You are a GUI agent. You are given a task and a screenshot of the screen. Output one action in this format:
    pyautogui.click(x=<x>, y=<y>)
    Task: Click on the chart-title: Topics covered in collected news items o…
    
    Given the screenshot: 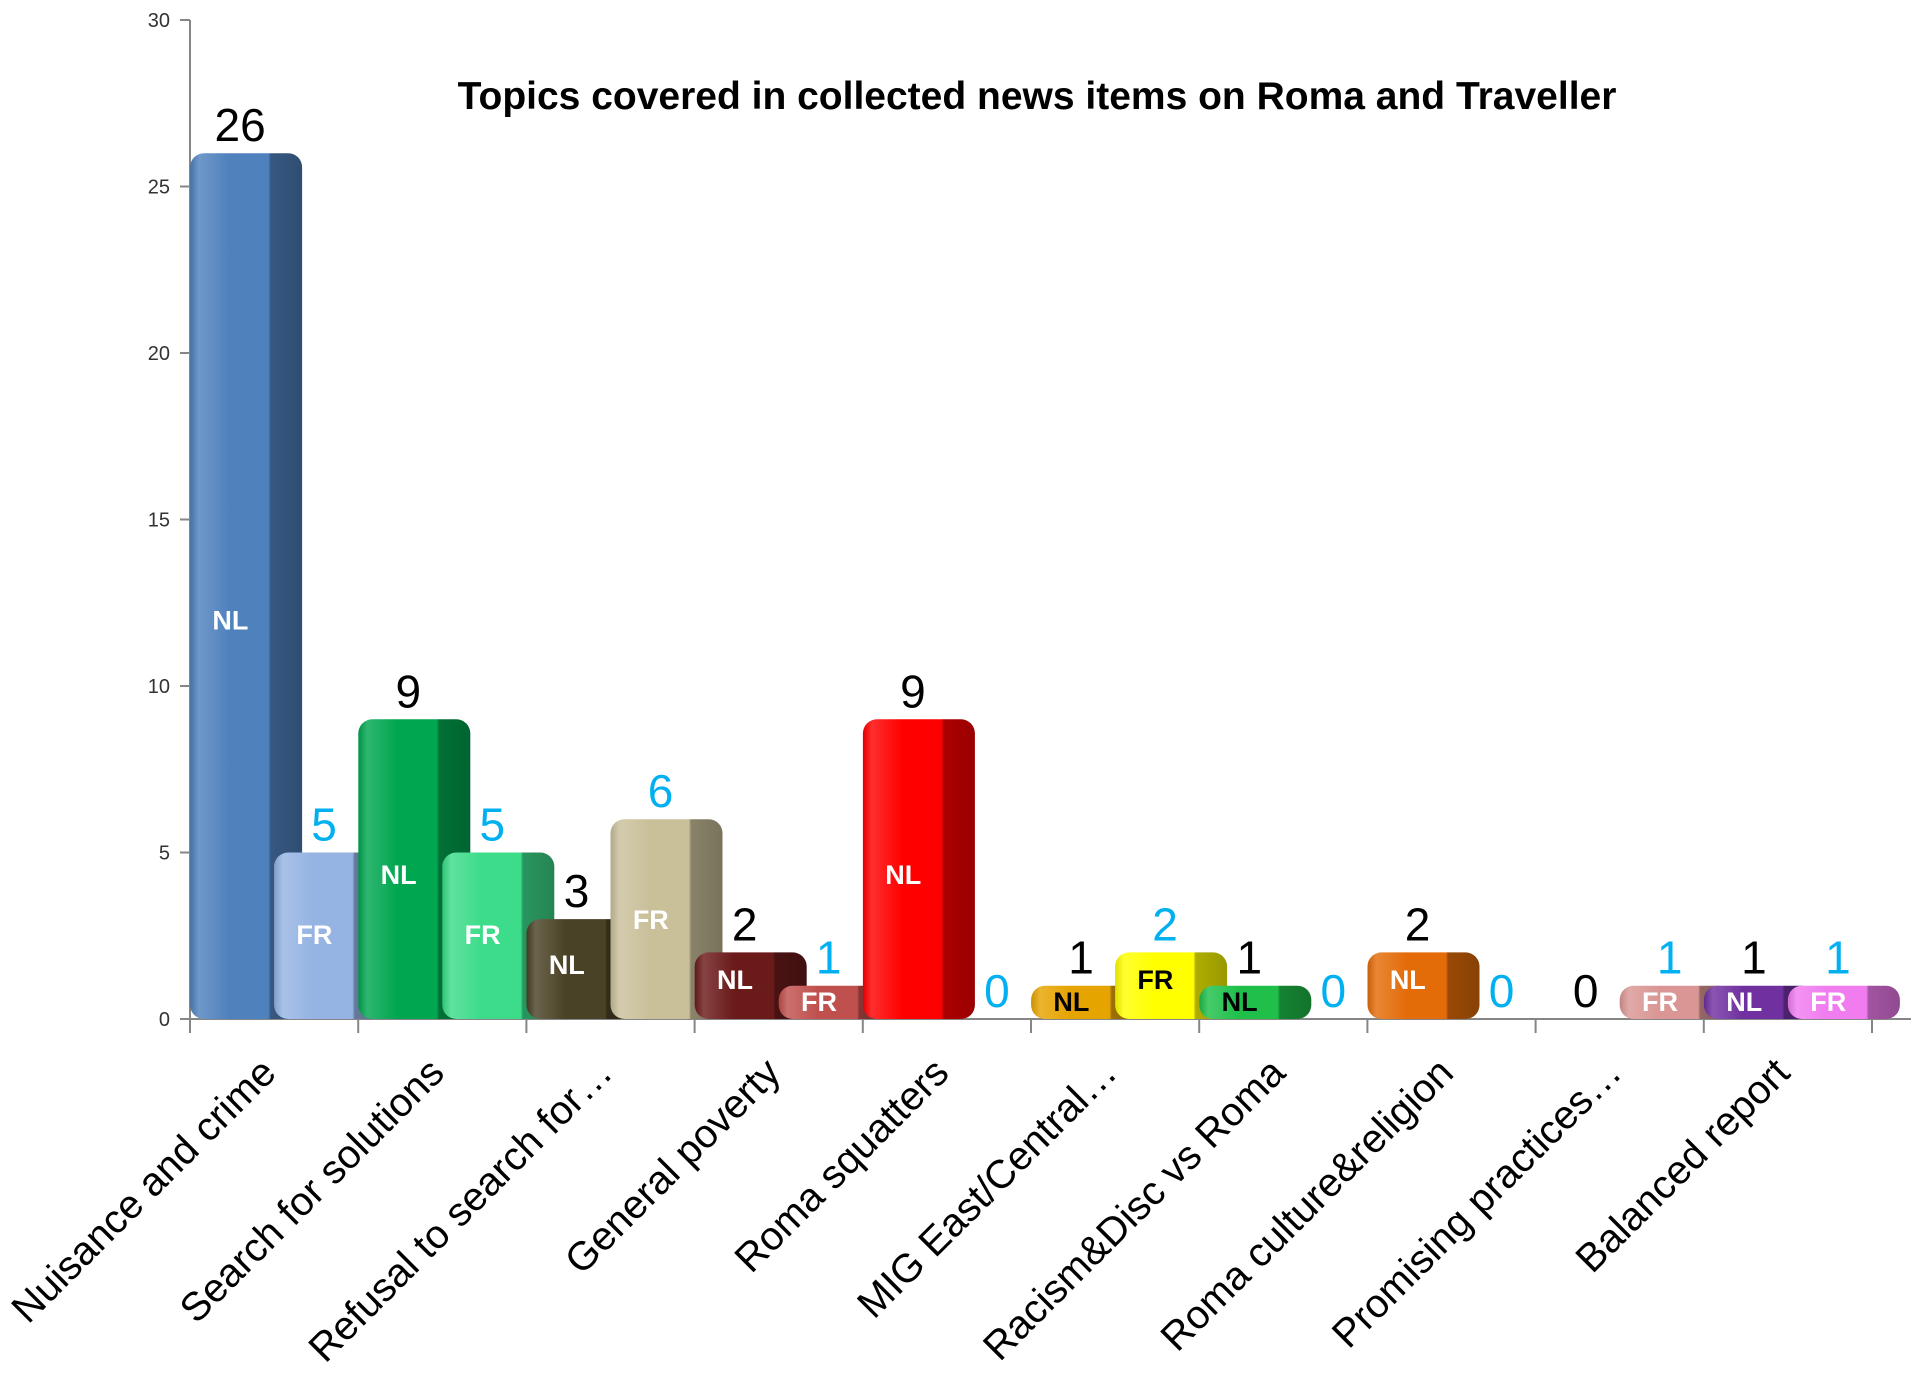 What is the action you would take?
    pyautogui.click(x=1037, y=96)
    